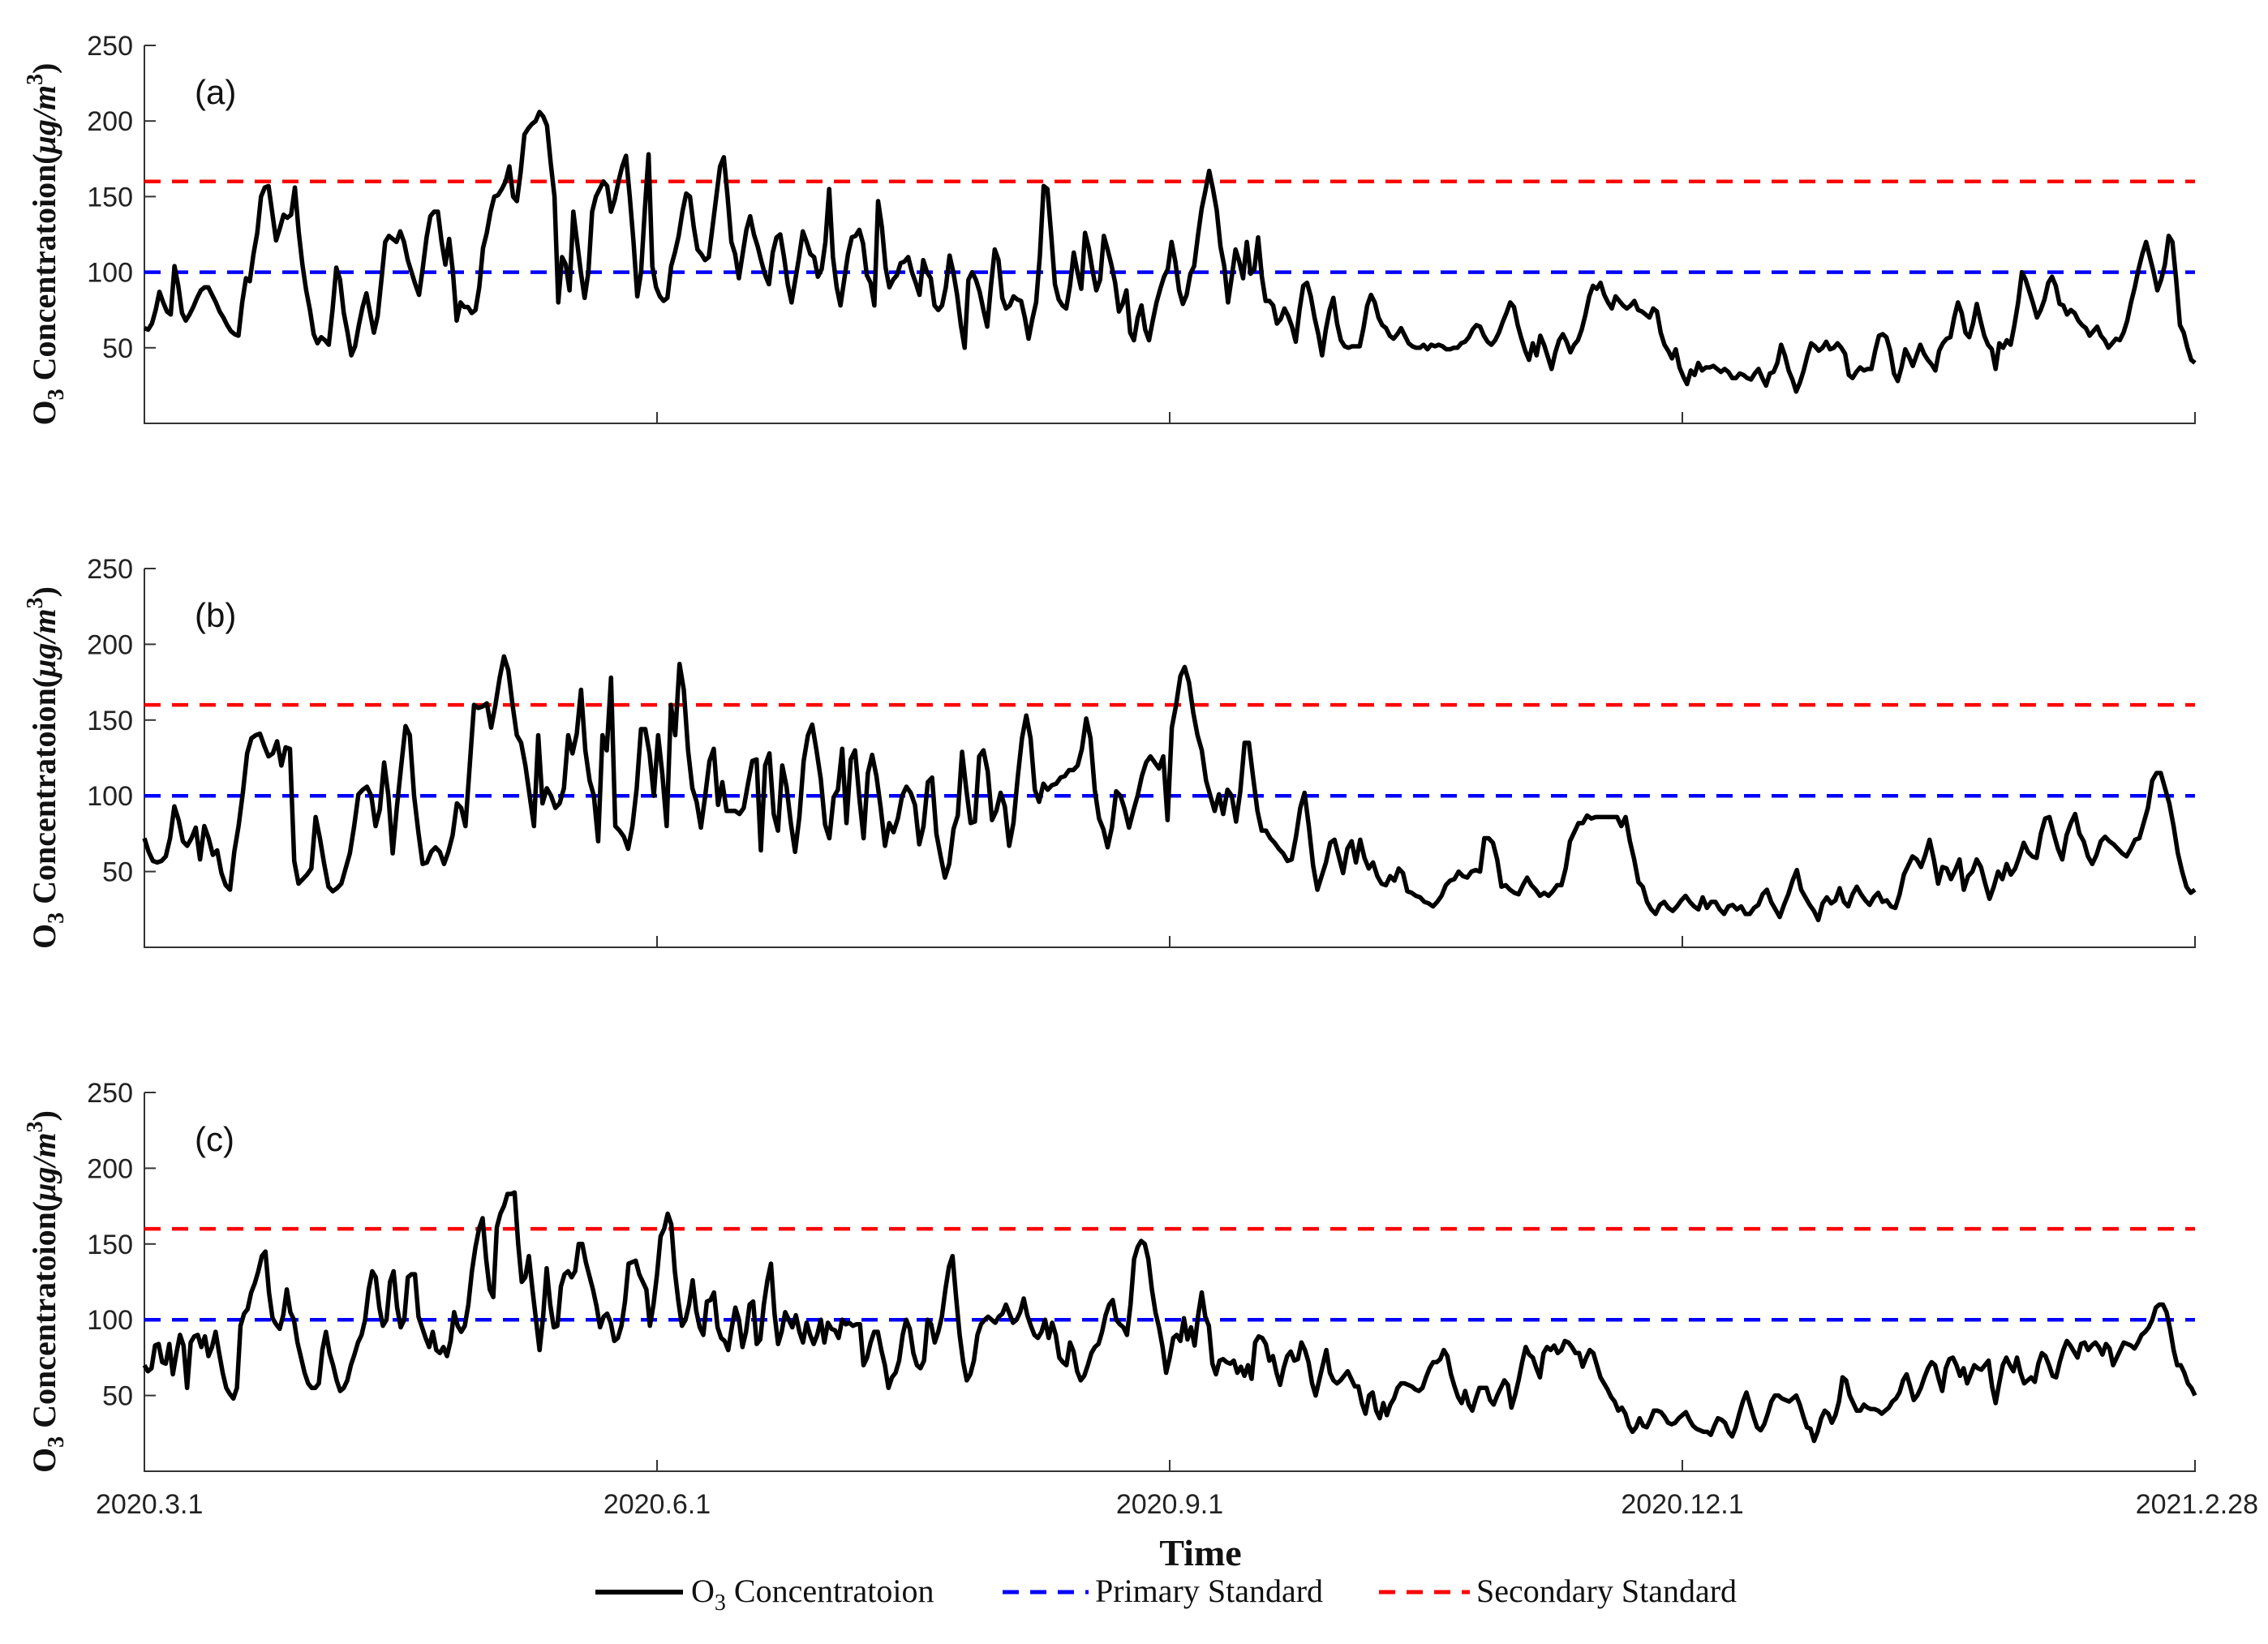 The height and width of the screenshot is (1644, 2268). What do you see at coordinates (1209, 1591) in the screenshot?
I see `legend-primary-label: Primary Standard` at bounding box center [1209, 1591].